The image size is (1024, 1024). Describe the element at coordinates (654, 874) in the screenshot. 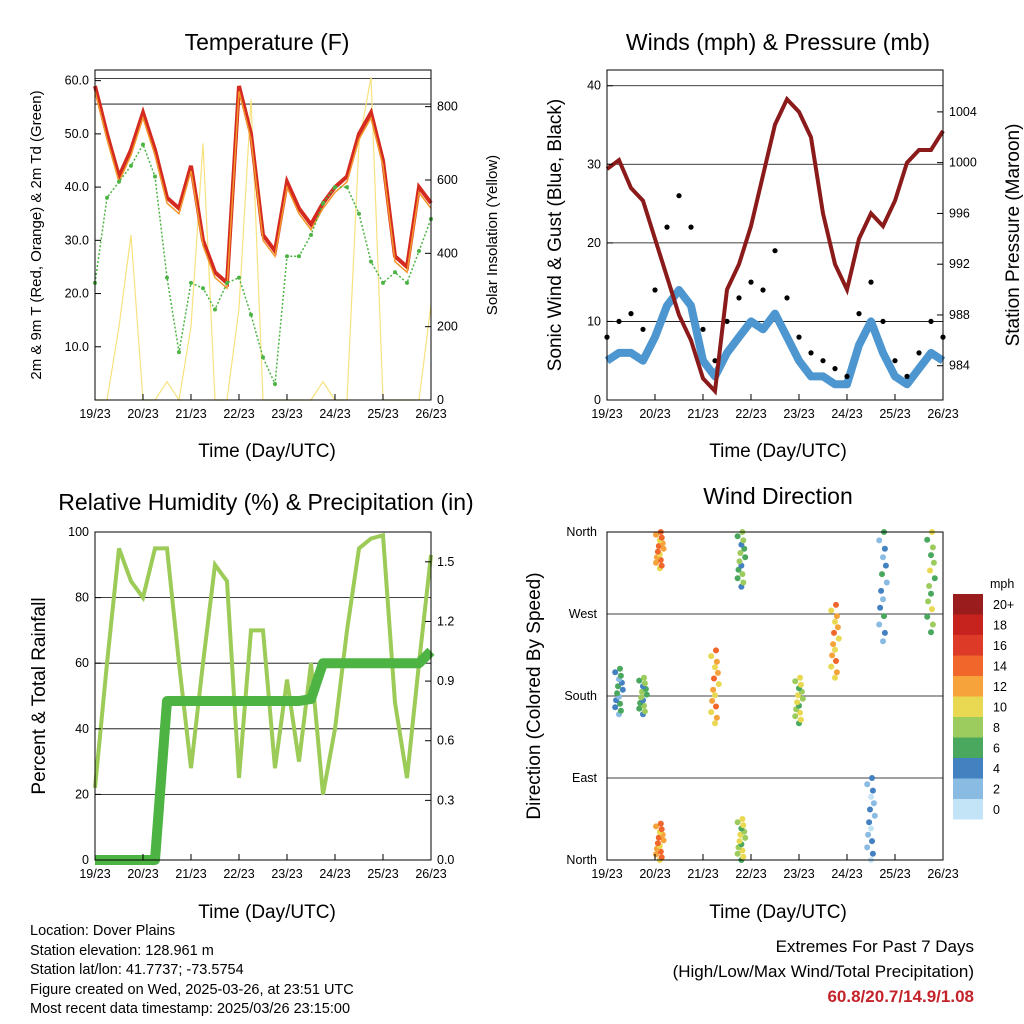

I see `x-tick-label: 20/23` at that location.